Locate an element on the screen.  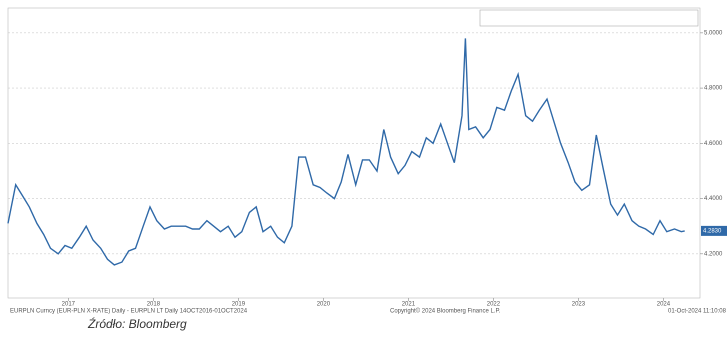
x-tick-label: 2022 is located at coordinates (494, 305).